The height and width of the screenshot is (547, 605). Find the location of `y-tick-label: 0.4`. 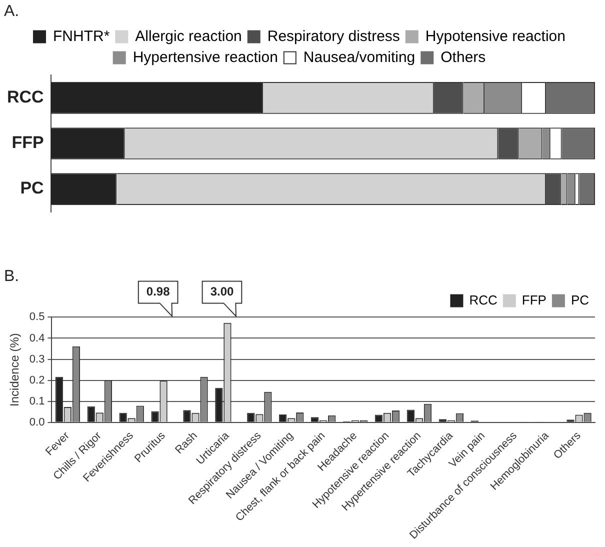

y-tick-label: 0.4 is located at coordinates (37, 338).